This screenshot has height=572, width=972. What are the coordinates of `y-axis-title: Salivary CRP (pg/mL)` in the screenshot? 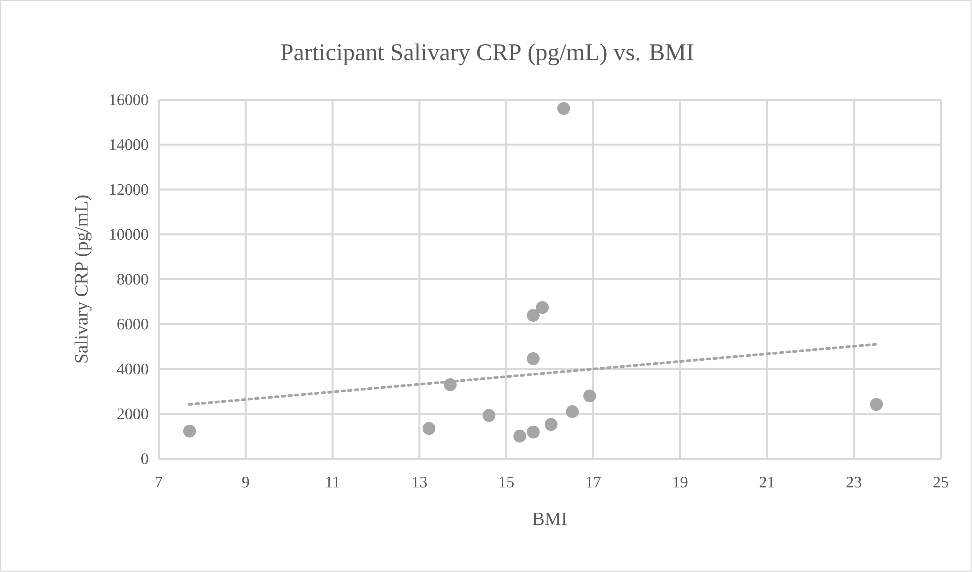 It's located at (83, 279).